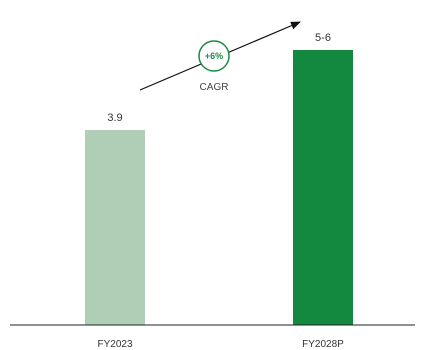 The width and height of the screenshot is (425, 350). I want to click on cagr-badge-text: +6%, so click(214, 56).